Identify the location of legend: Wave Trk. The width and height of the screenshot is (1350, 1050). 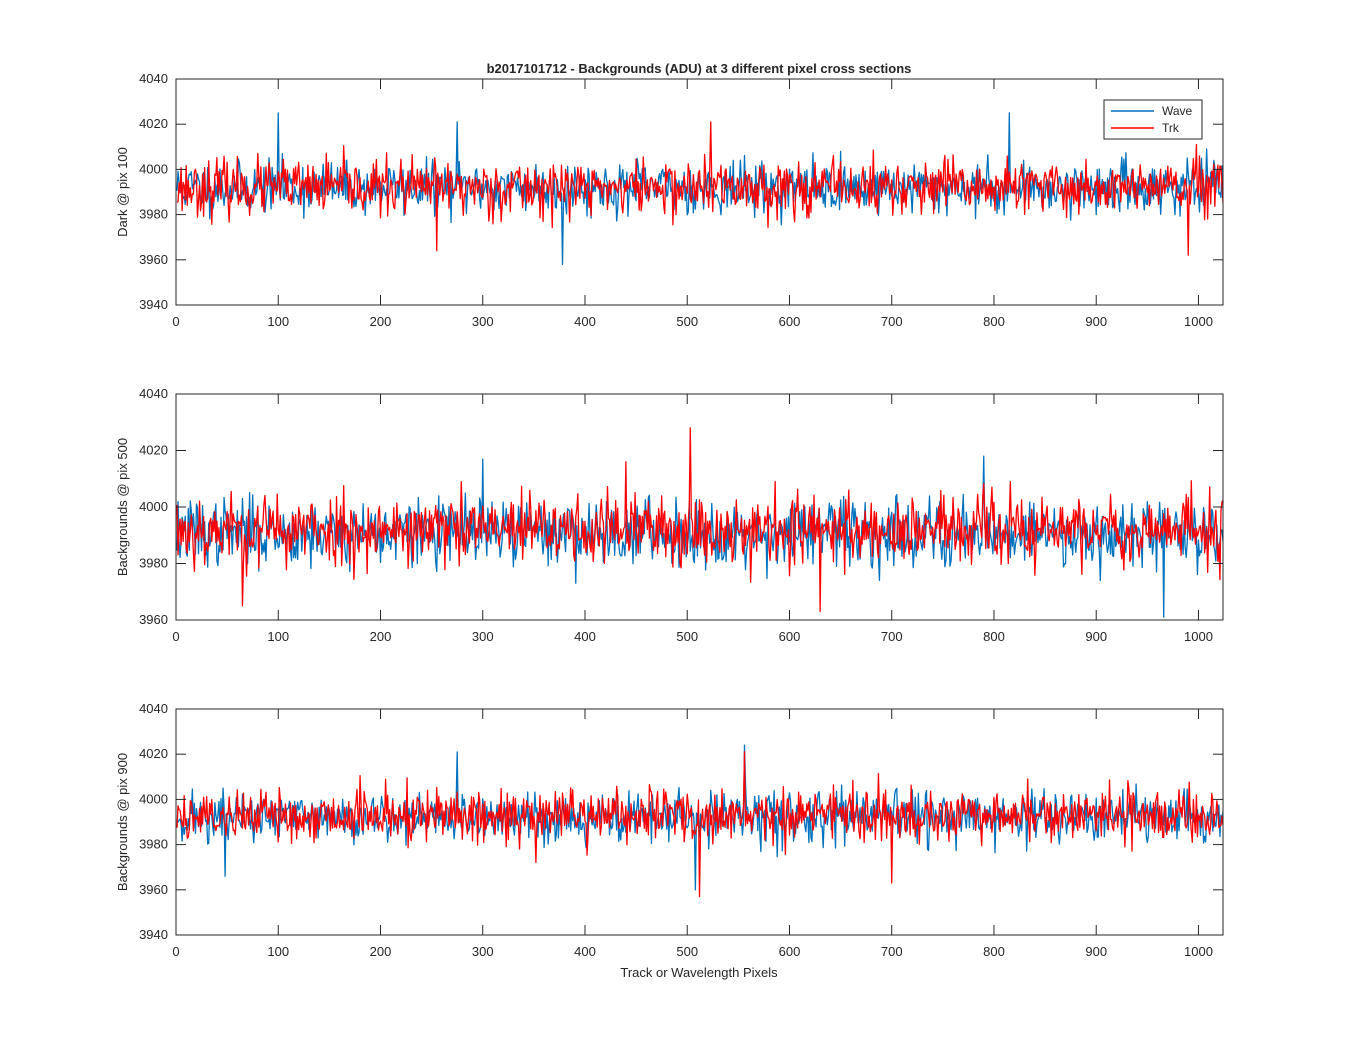
(1153, 119).